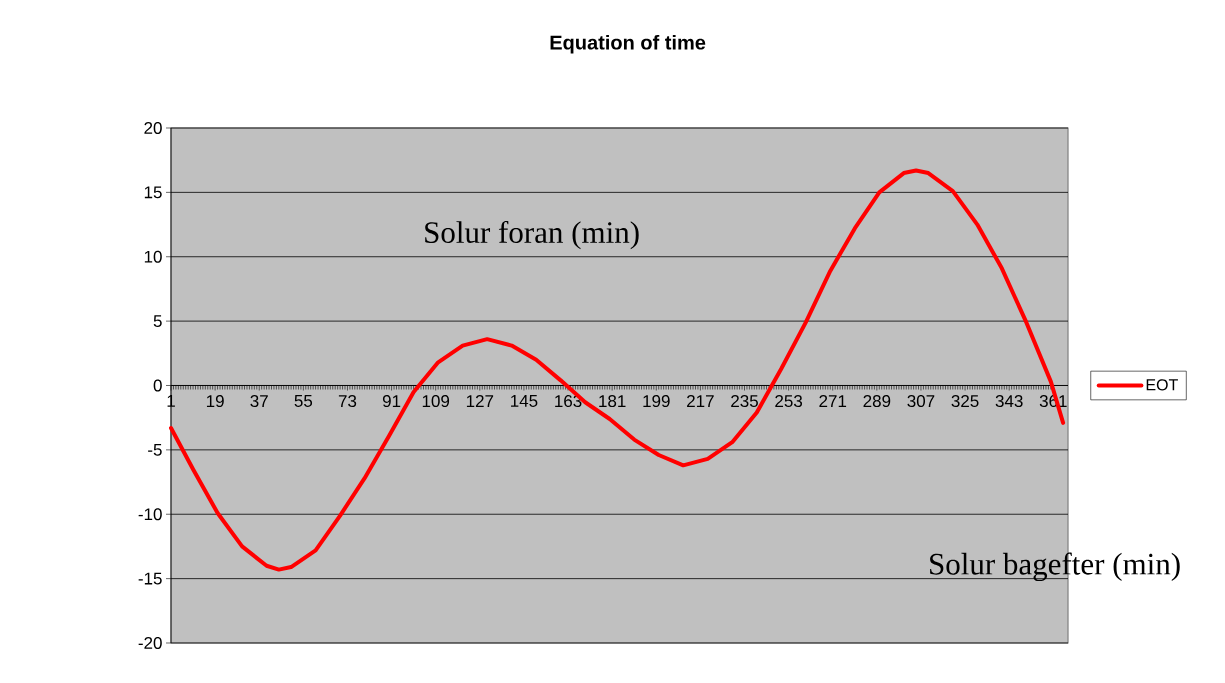 This screenshot has width=1225, height=683. Describe the element at coordinates (877, 401) in the screenshot. I see `x-tick-label: 289` at that location.